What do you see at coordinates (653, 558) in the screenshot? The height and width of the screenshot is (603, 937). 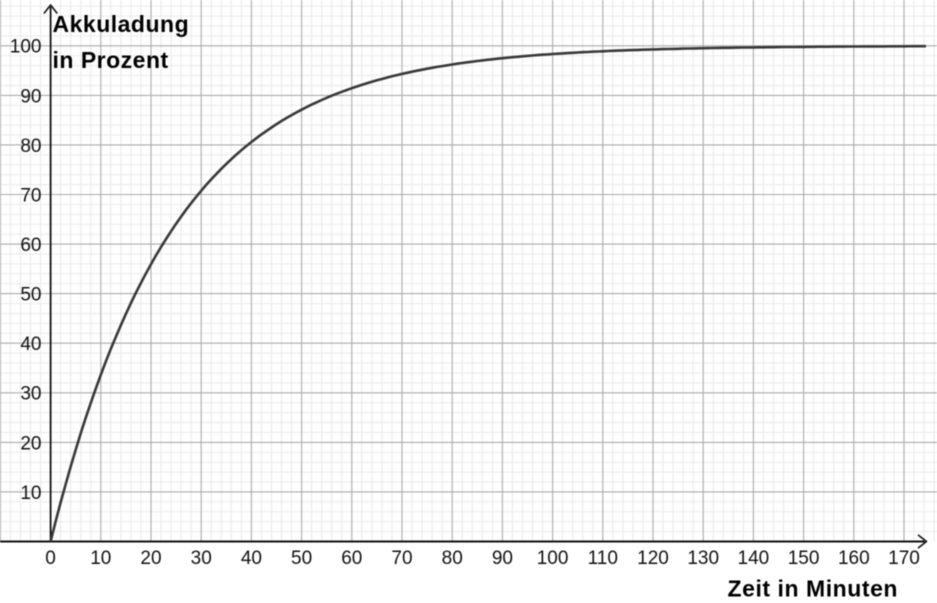 I see `svg-text: 120` at bounding box center [653, 558].